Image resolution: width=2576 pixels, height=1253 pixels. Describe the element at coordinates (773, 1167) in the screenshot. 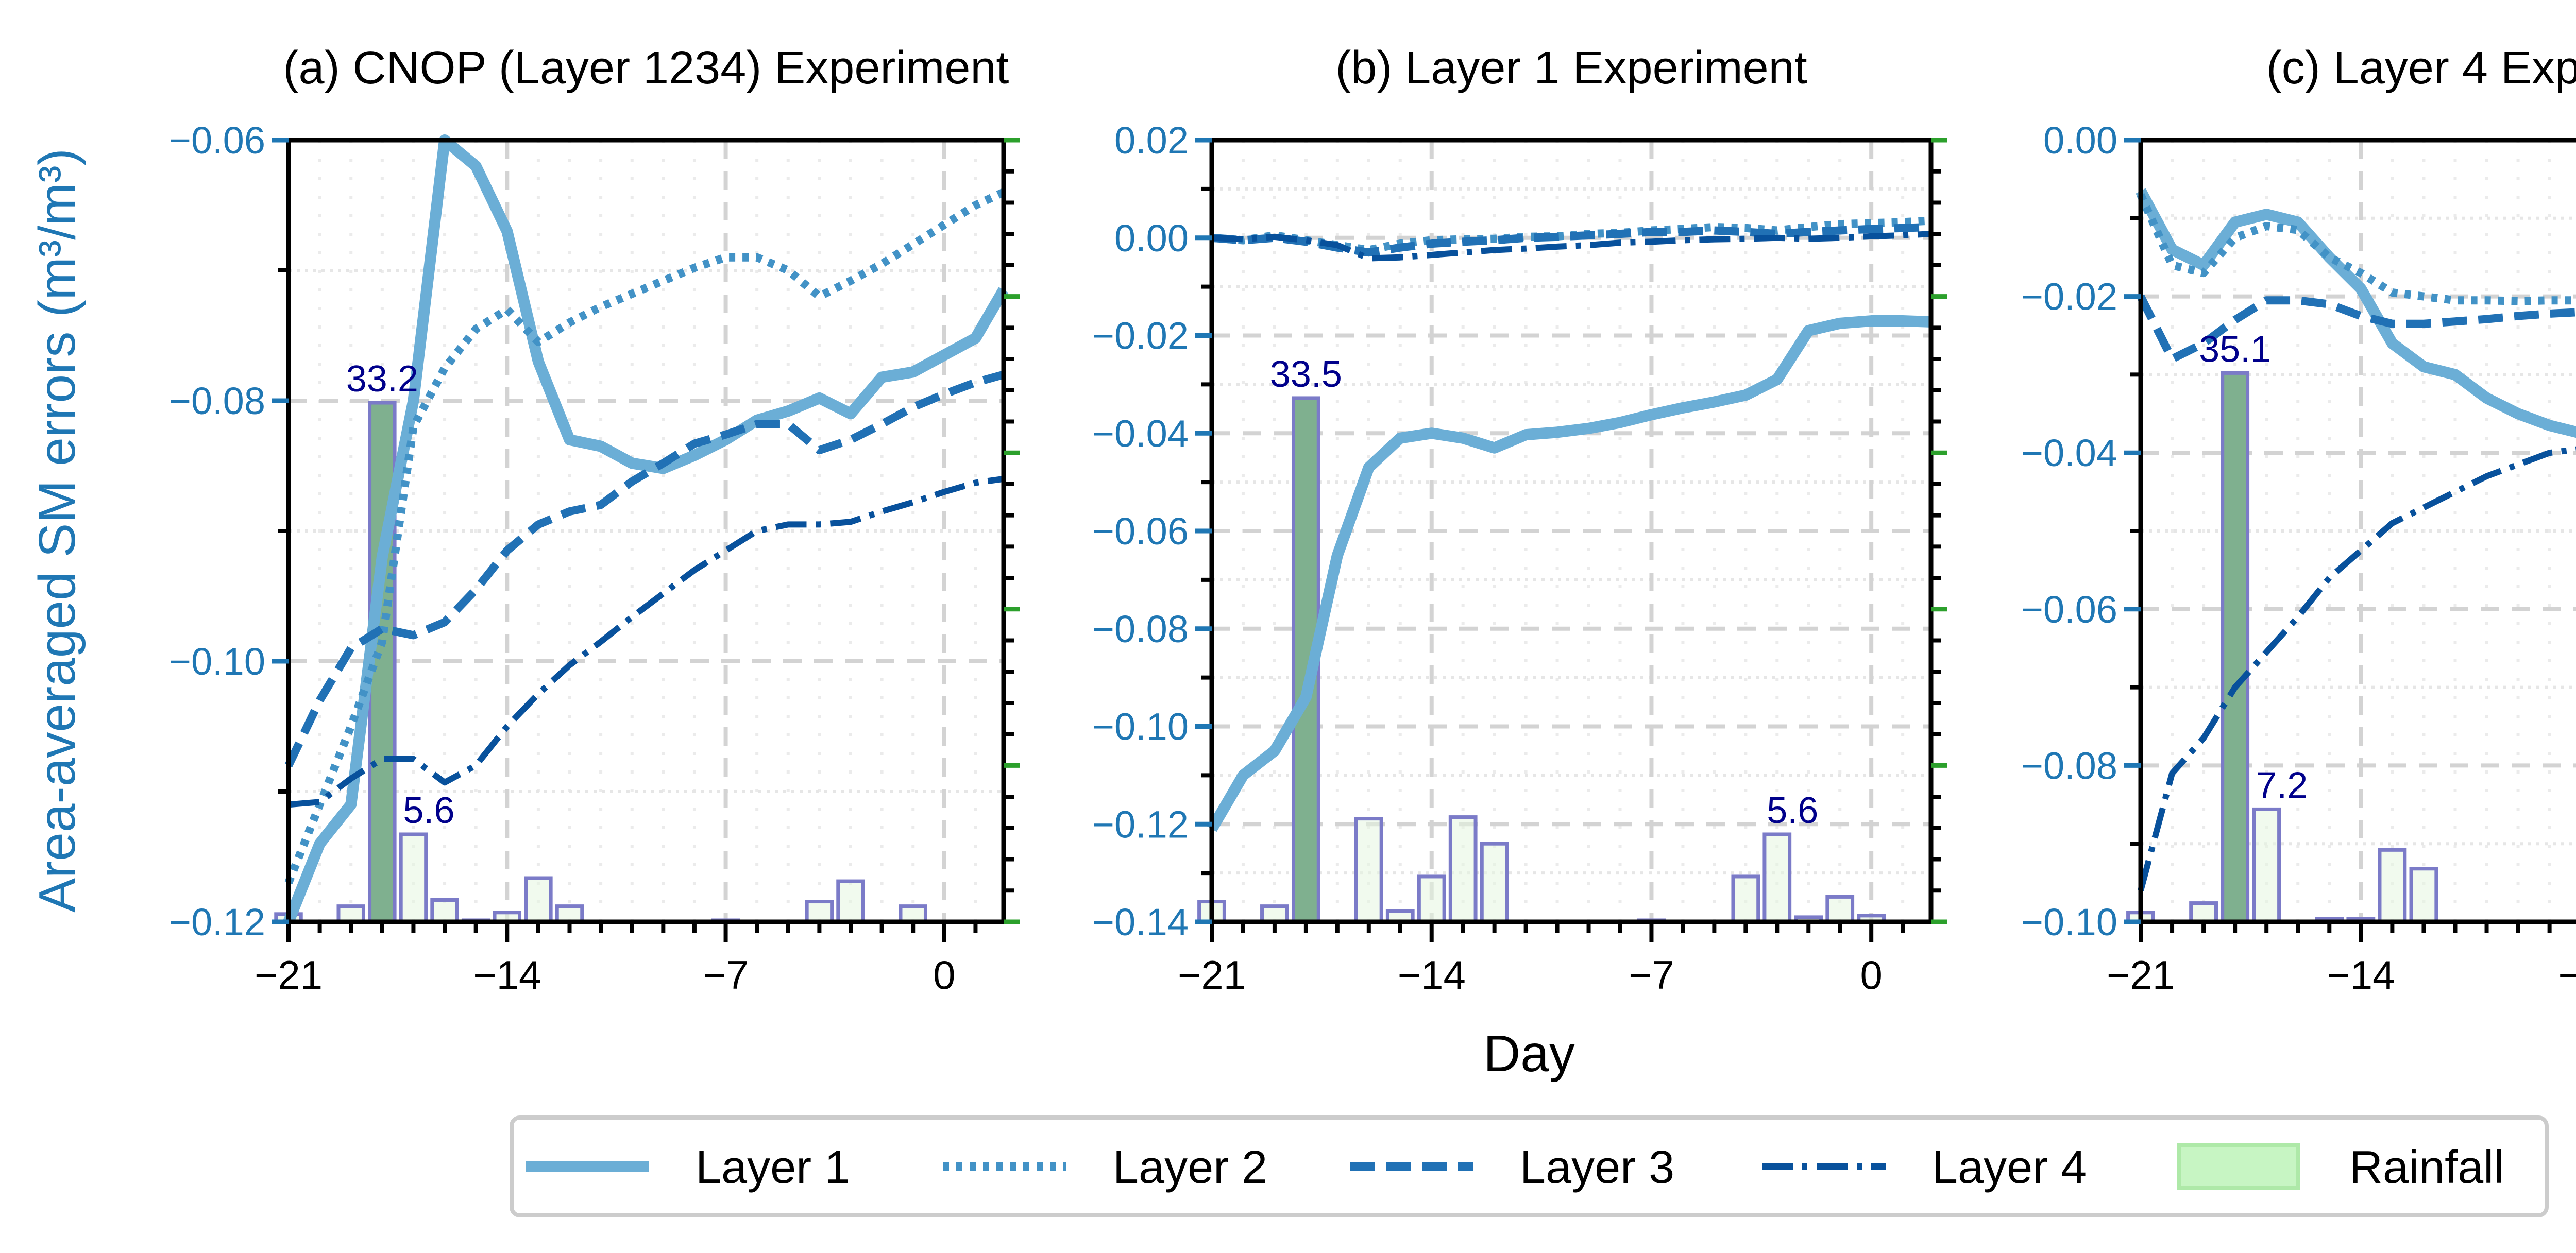

I see `legend-label: Layer 1` at that location.